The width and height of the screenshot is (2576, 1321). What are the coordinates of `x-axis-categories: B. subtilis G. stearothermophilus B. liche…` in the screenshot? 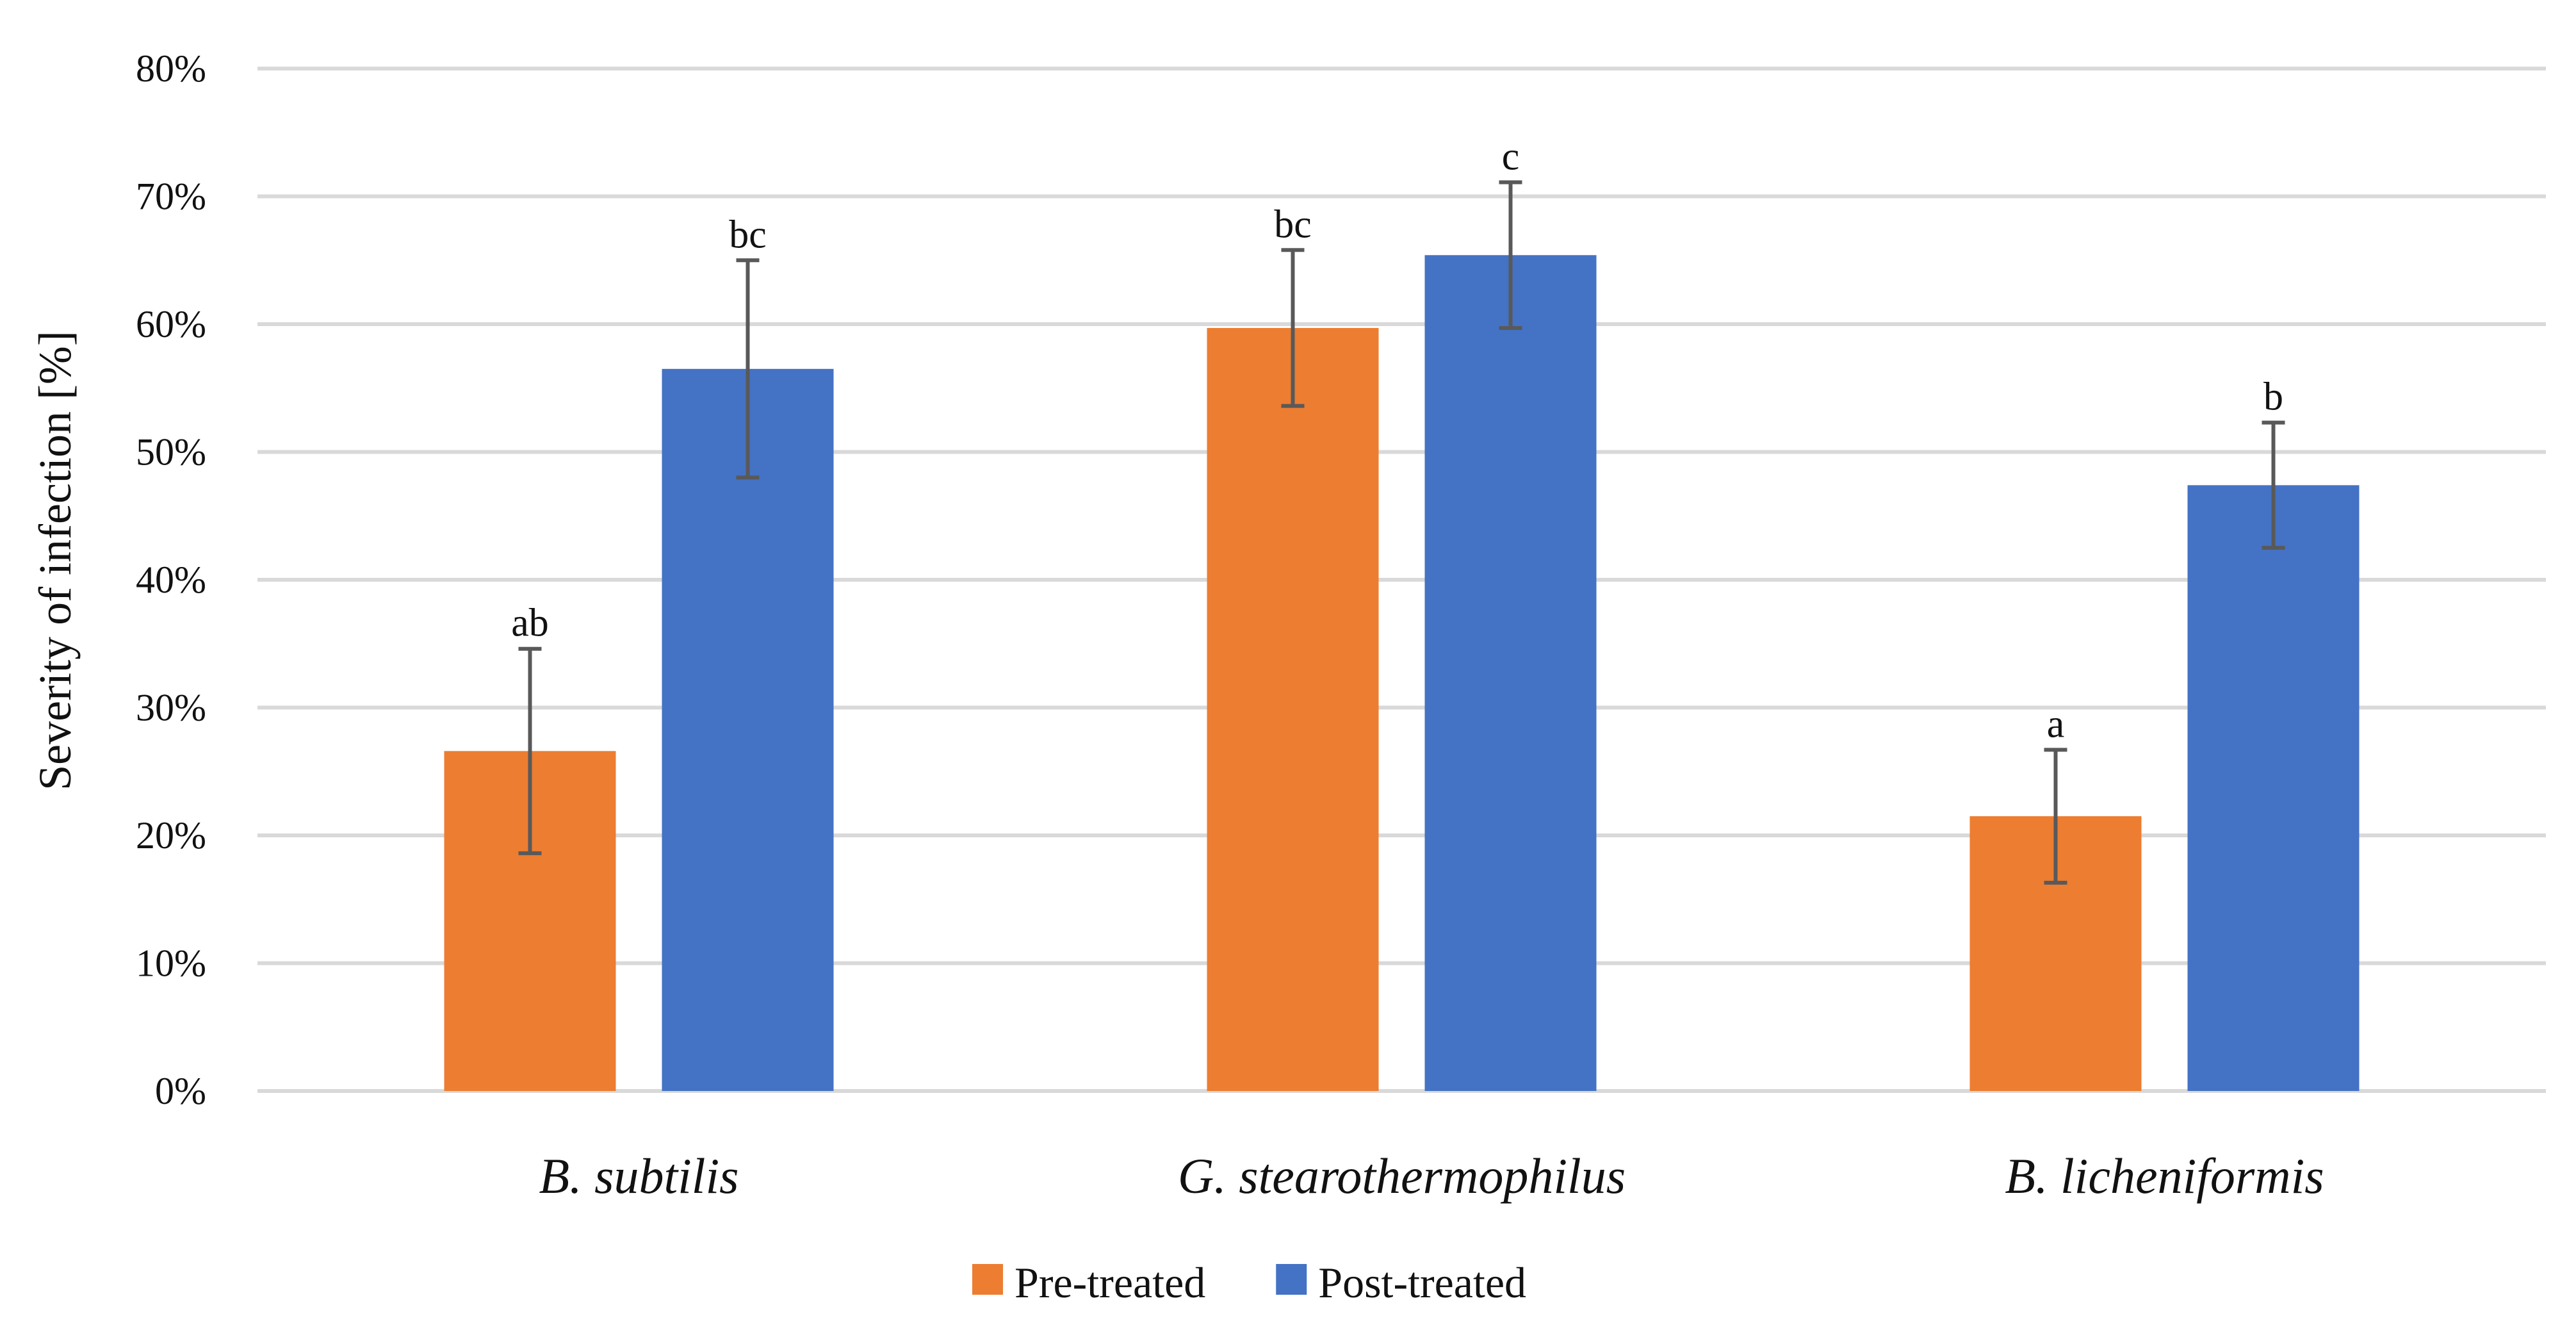 It's located at (1431, 1176).